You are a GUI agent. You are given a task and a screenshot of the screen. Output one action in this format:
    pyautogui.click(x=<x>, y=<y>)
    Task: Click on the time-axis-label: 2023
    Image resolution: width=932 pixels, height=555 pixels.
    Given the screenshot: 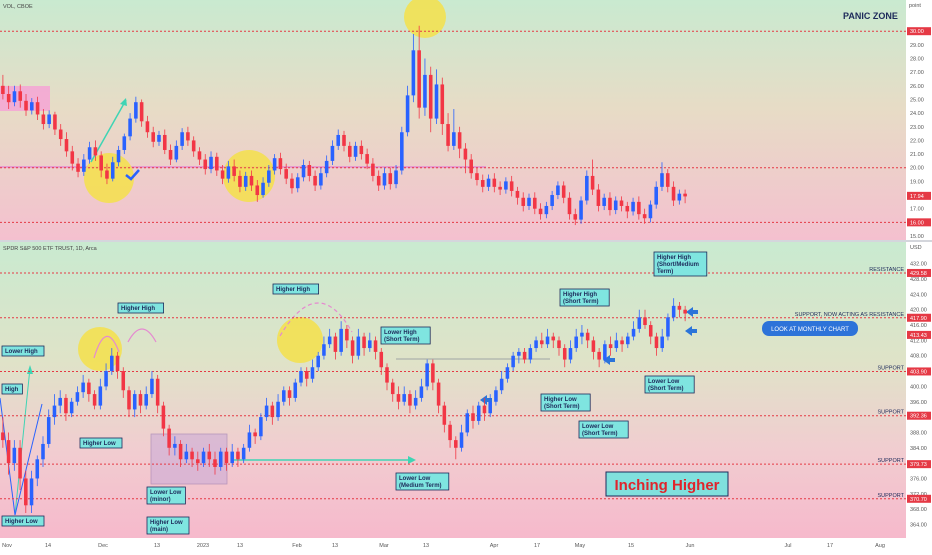 What is the action you would take?
    pyautogui.click(x=203, y=546)
    